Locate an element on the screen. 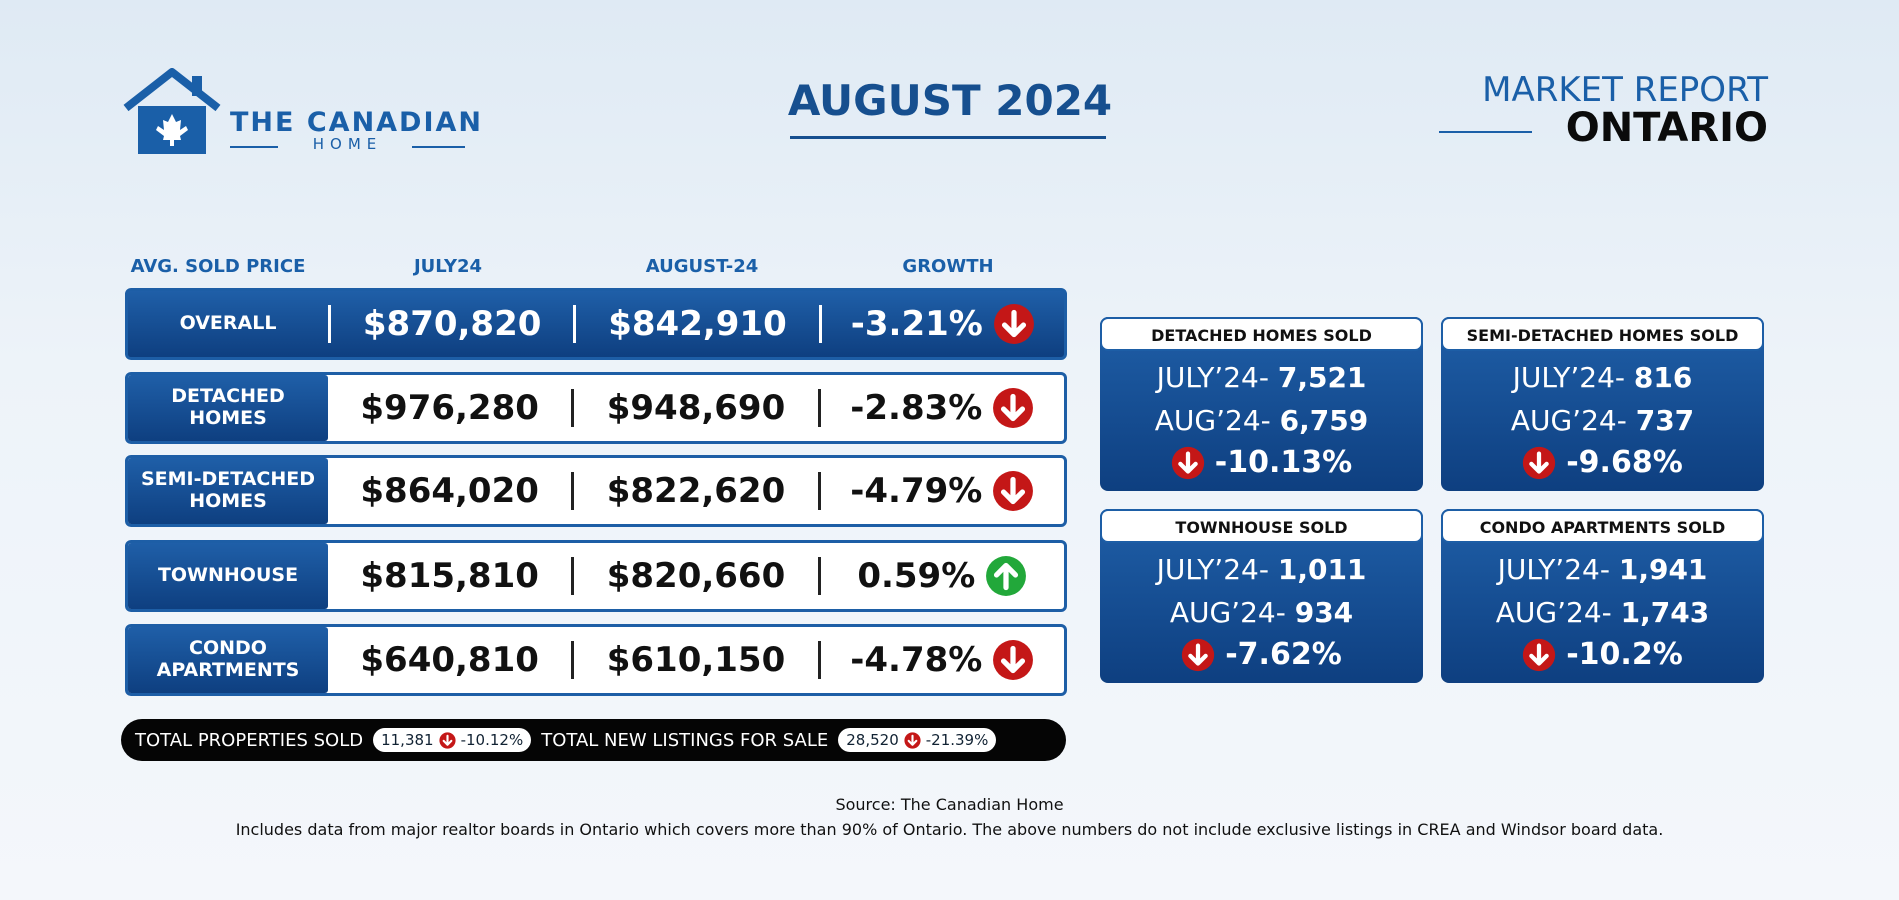 The width and height of the screenshot is (1899, 900). totals-change: -10.12% is located at coordinates (492, 740).